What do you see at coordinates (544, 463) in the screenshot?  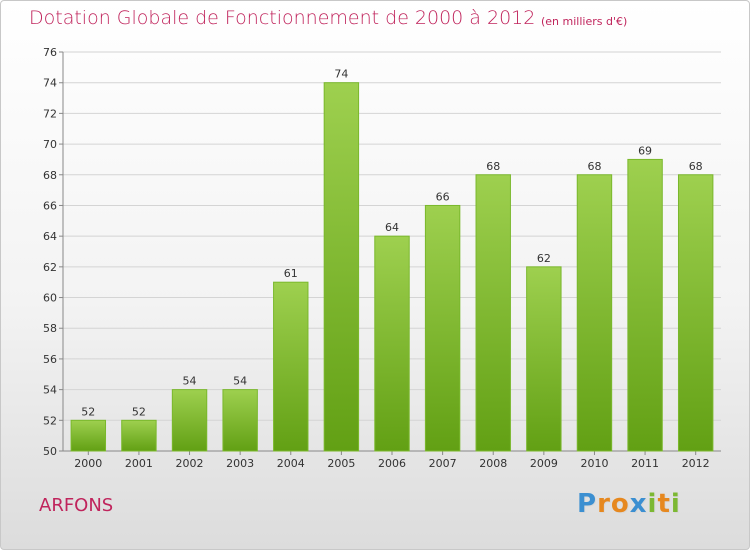 I see `x-tick-label: 2009` at bounding box center [544, 463].